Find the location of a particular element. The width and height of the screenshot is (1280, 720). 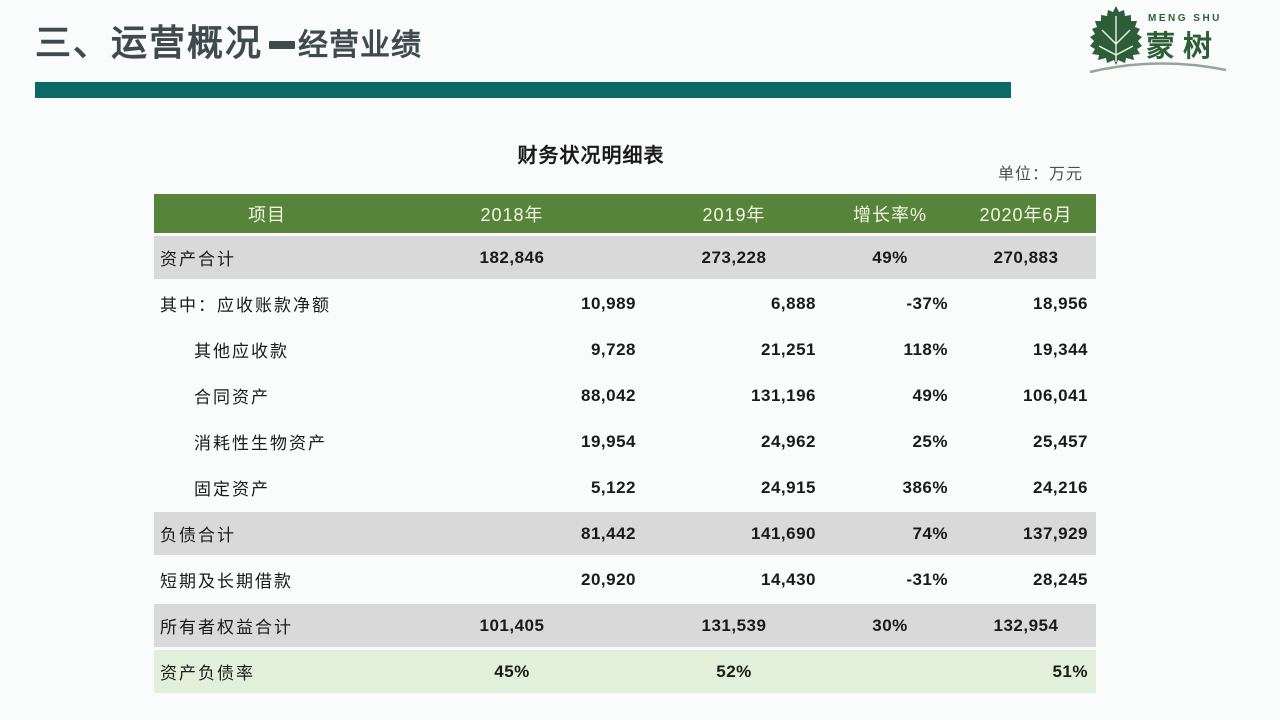

table-row: 负债合计 81,442 141,690 74% 137,929 is located at coordinates (625, 532).